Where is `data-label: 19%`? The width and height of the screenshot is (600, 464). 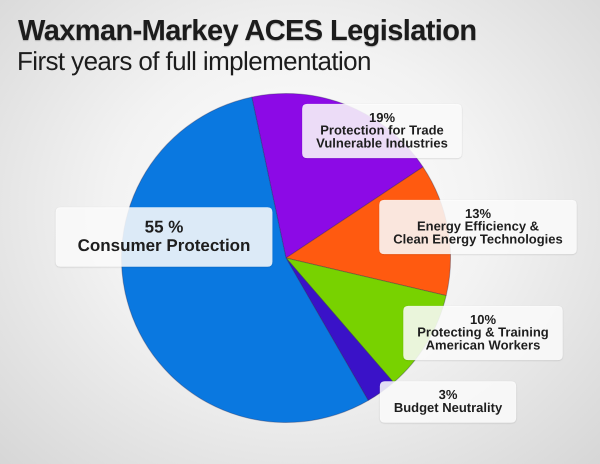
data-label: 19% is located at coordinates (382, 117).